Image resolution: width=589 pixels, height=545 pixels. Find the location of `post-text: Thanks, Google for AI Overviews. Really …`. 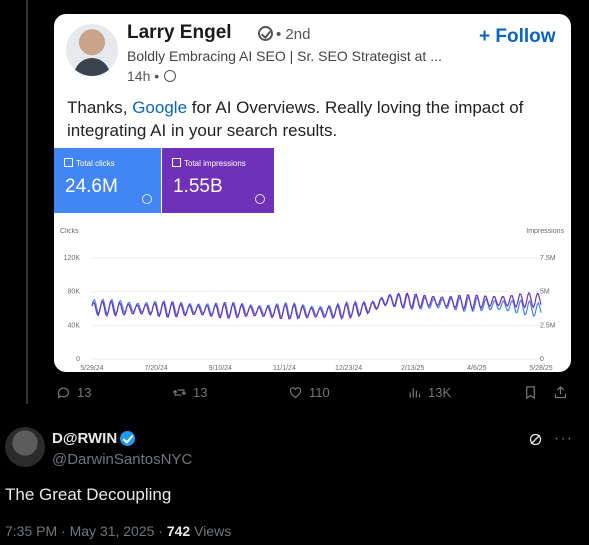

post-text: Thanks, Google for AI Overviews. Really … is located at coordinates (307, 119).